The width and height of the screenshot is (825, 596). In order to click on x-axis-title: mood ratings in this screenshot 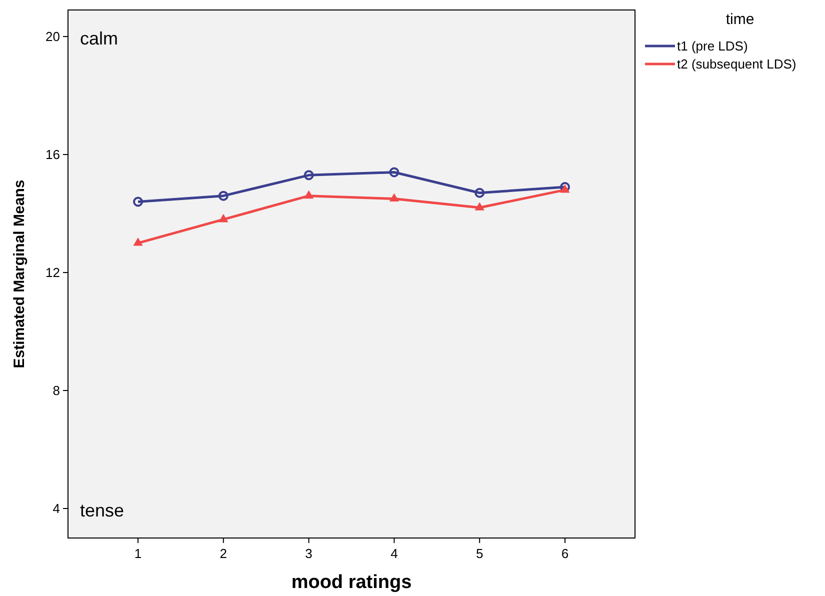, I will do `click(351, 582)`.